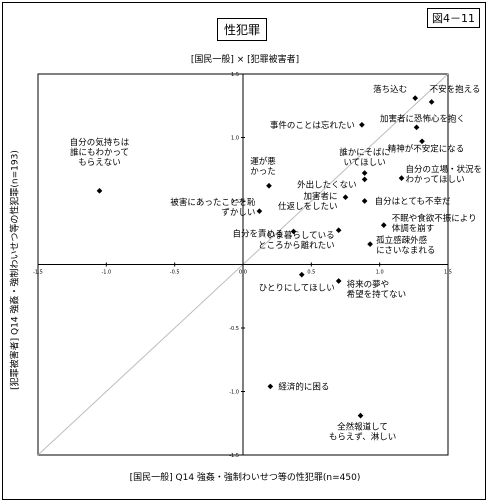 The image size is (490, 504). Describe the element at coordinates (362, 427) in the screenshot. I see `data-point-label-line: 全然報道して` at that location.